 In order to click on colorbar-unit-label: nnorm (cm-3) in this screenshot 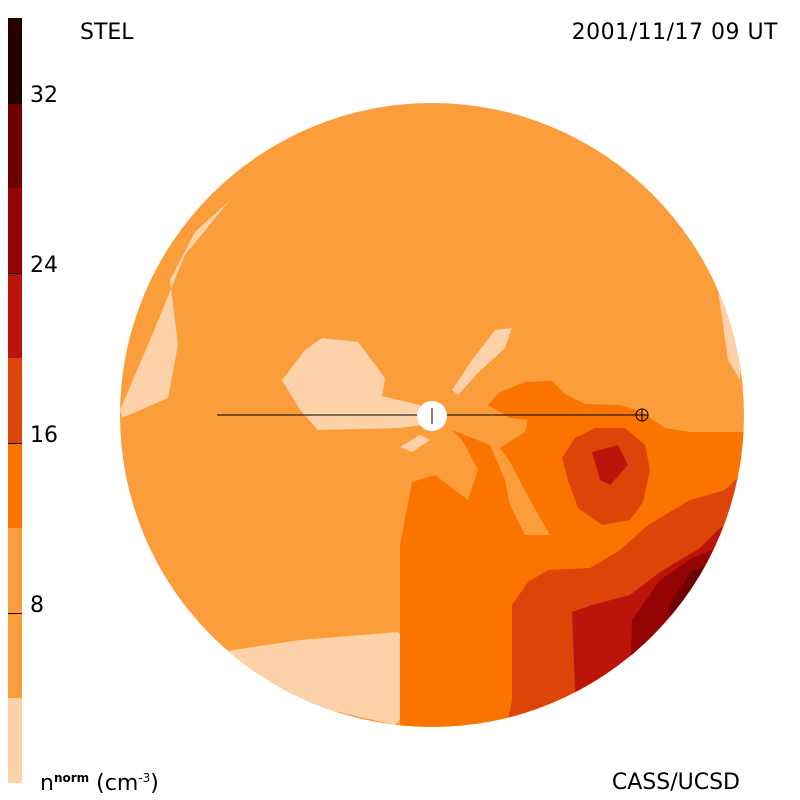, I will do `click(99, 783)`.